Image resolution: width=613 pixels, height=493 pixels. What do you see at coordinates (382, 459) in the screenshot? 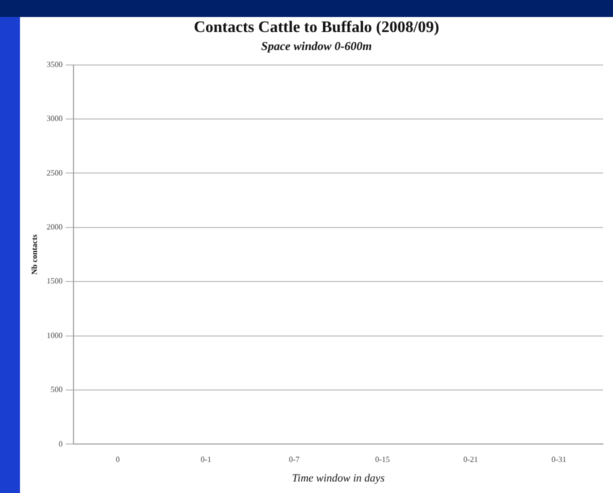
I see `x-tick-label: 0-15` at bounding box center [382, 459].